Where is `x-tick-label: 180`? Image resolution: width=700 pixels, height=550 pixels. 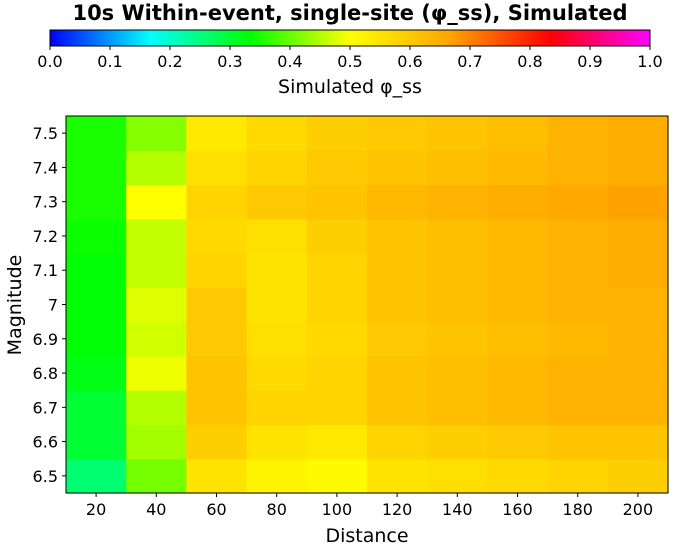 x-tick-label: 180 is located at coordinates (577, 509).